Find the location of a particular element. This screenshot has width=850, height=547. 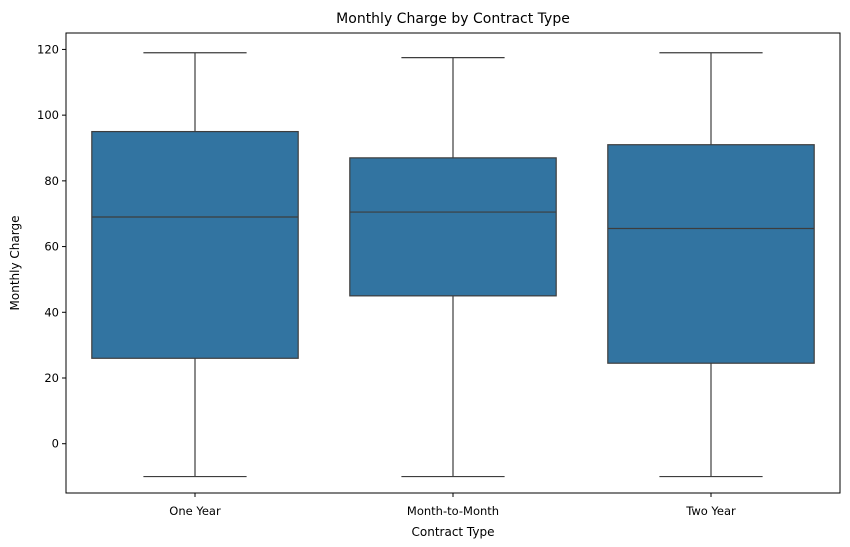

y-axis-label: Monthly Charge is located at coordinates (15, 263).